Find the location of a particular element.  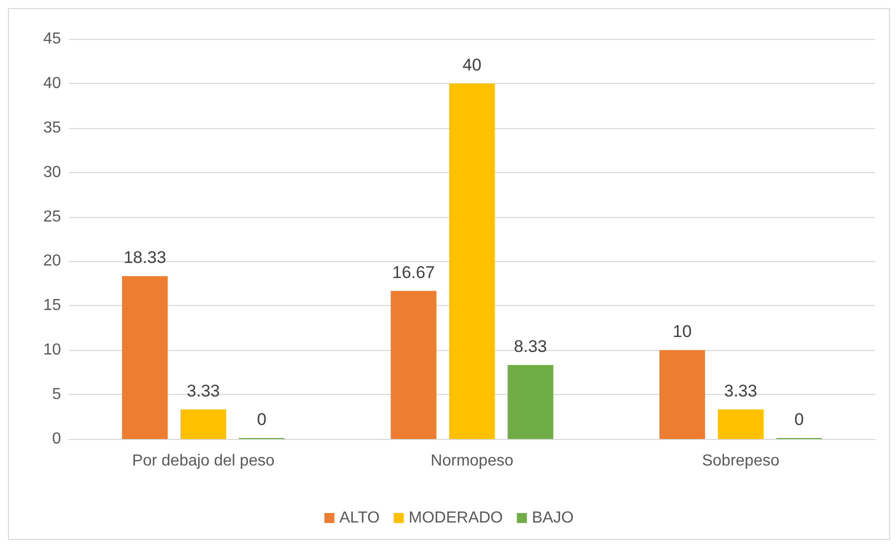

y-tick-label: 5 is located at coordinates (57, 395).